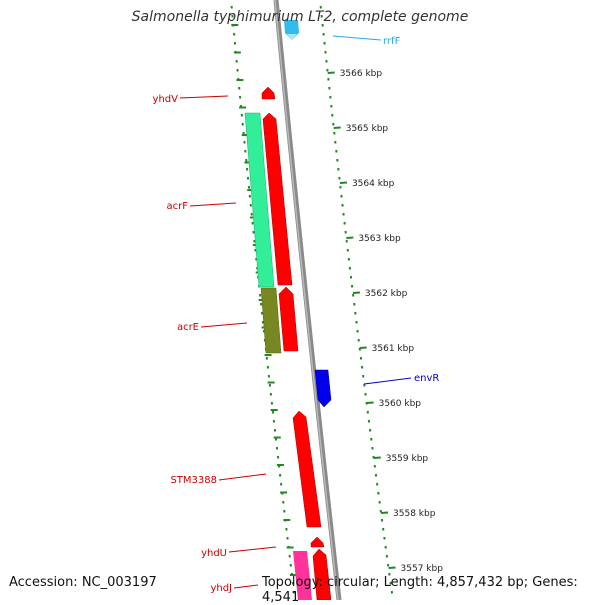 This screenshot has height=605, width=600. I want to click on accession-text: Accession: NC_003197, so click(83, 582).